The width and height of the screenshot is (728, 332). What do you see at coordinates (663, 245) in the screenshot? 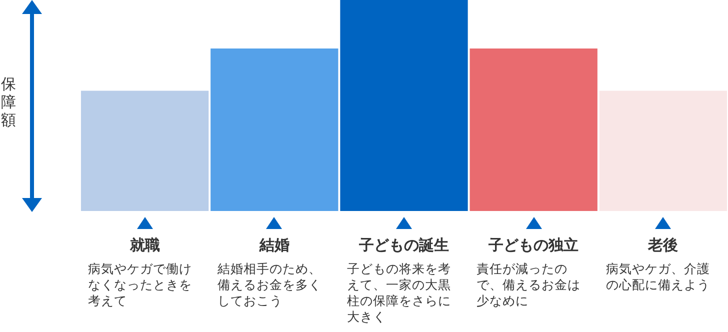
I see `x-tick-label: 老後` at bounding box center [663, 245].